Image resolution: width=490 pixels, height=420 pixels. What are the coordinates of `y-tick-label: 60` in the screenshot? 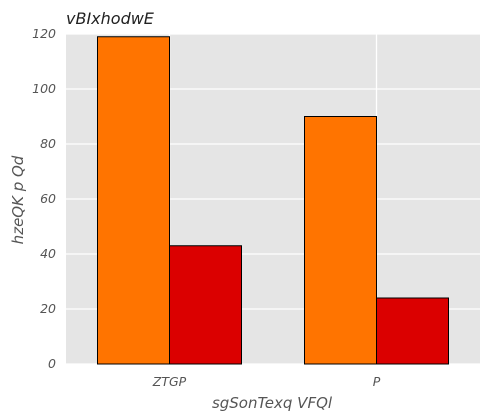 It's located at (48, 198).